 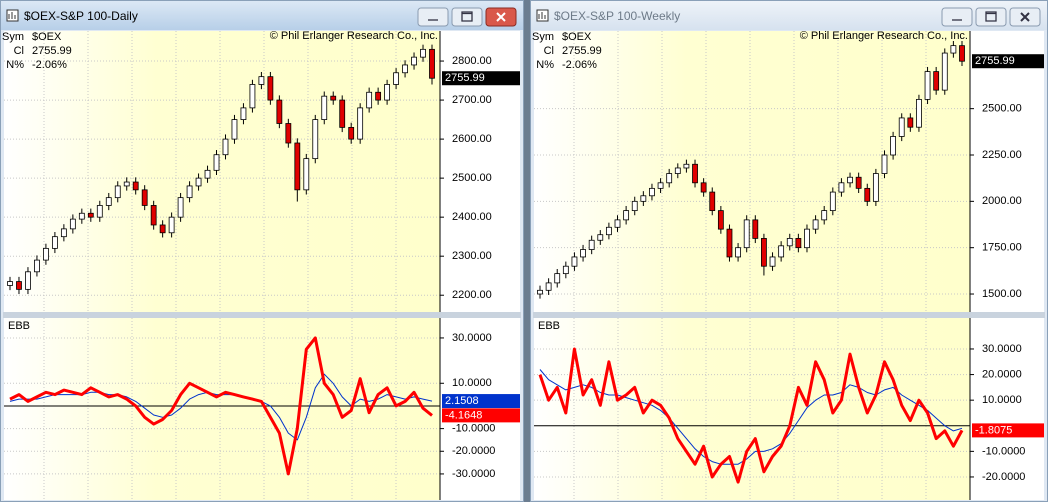 What do you see at coordinates (1025, 17) in the screenshot?
I see `close-glyph` at bounding box center [1025, 17].